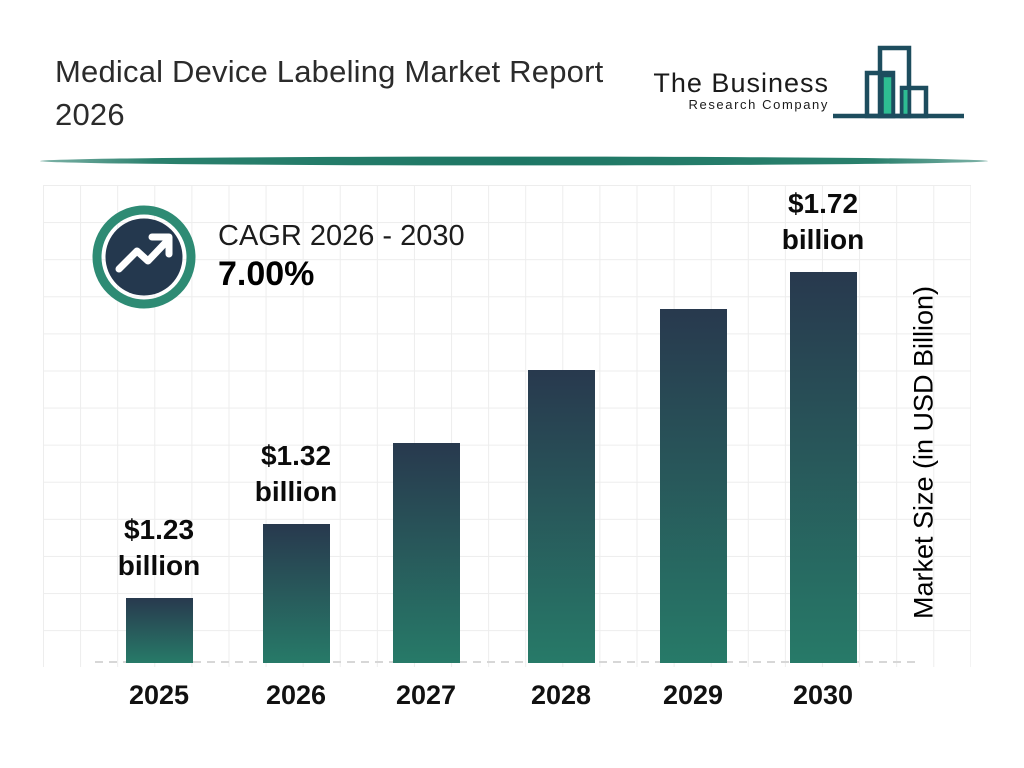  I want to click on x-axis-label-2027: 2027, so click(426, 695).